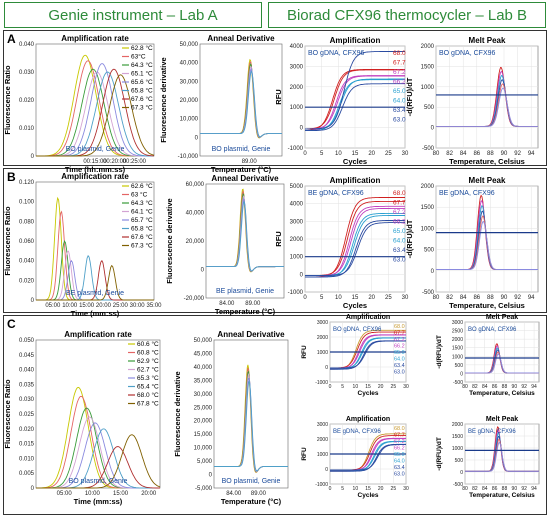 The width and height of the screenshot is (550, 517). I want to click on y-tick-label: 5,000, so click(205, 462).